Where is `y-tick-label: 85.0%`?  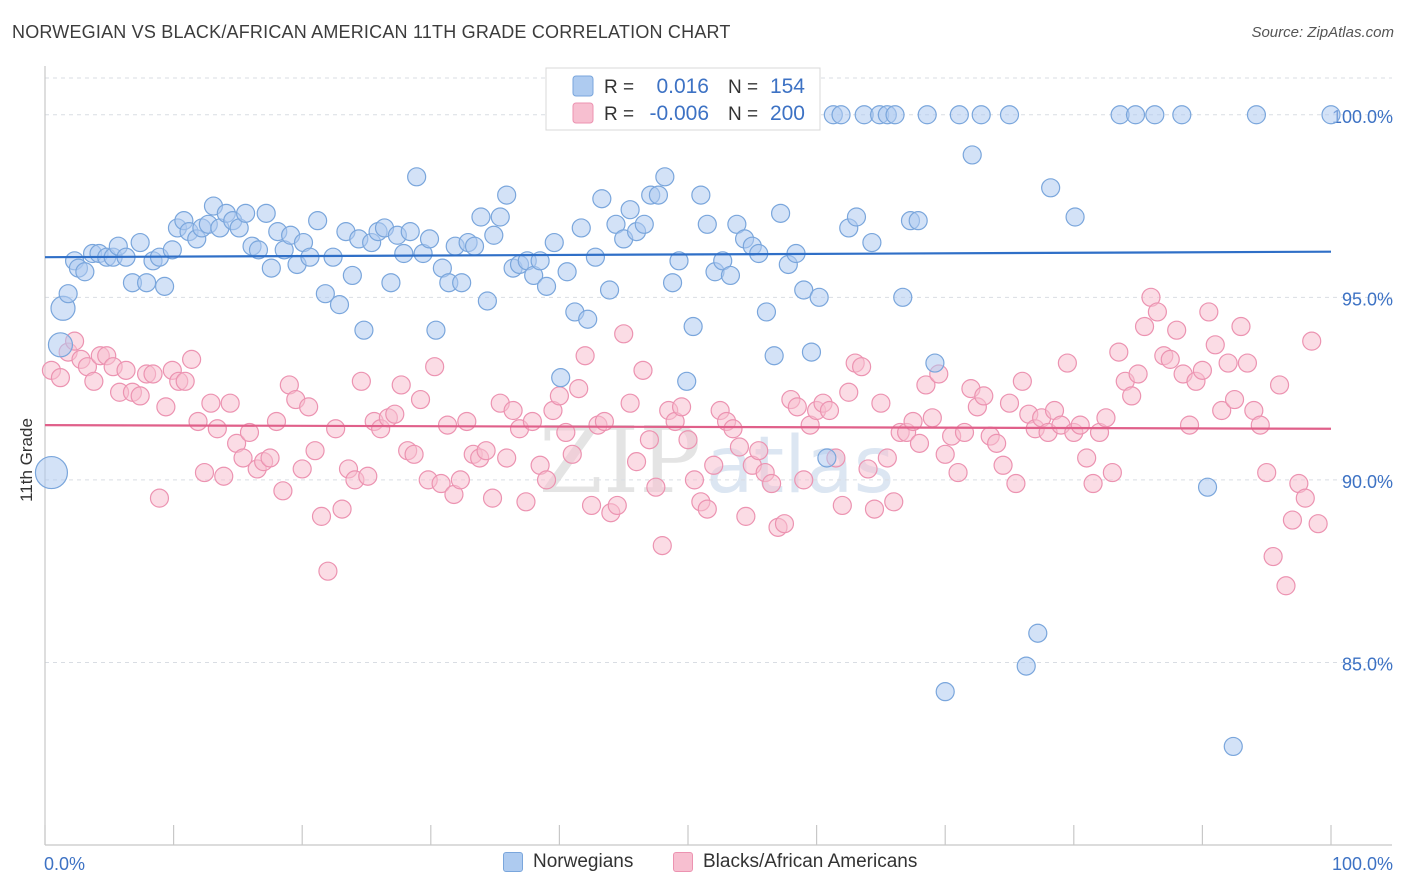
y-tick-label: 85.0% is located at coordinates (1367, 664).